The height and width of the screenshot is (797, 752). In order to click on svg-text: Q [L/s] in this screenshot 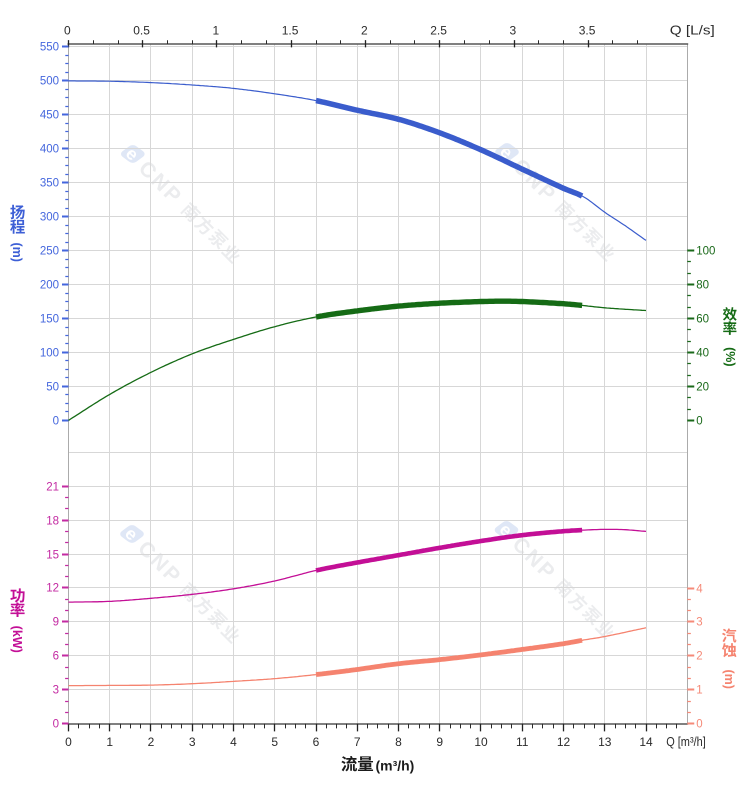, I will do `click(692, 30)`.